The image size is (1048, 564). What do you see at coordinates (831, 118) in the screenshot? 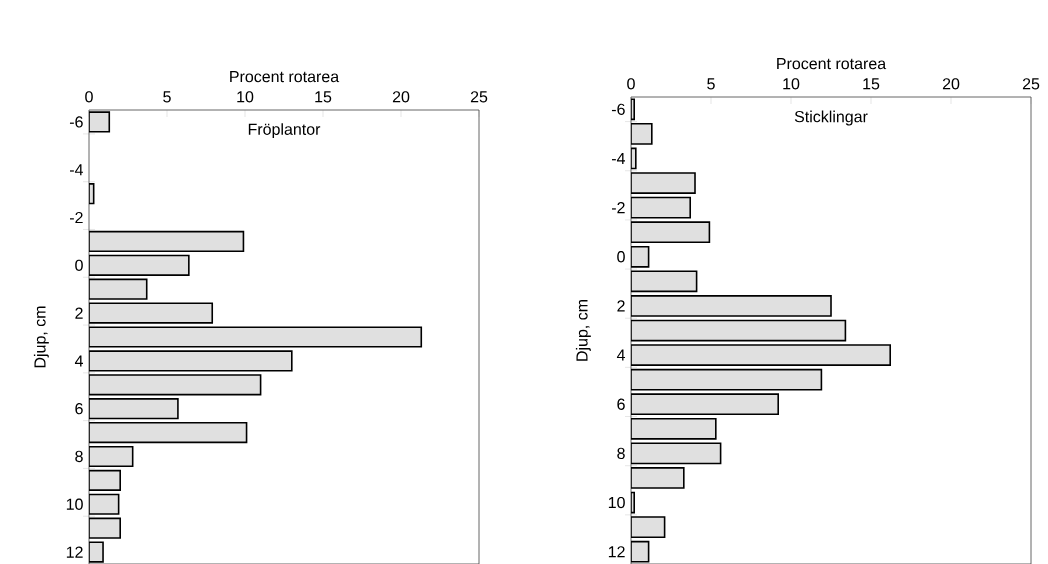
I see `text: Sticklingar` at bounding box center [831, 118].